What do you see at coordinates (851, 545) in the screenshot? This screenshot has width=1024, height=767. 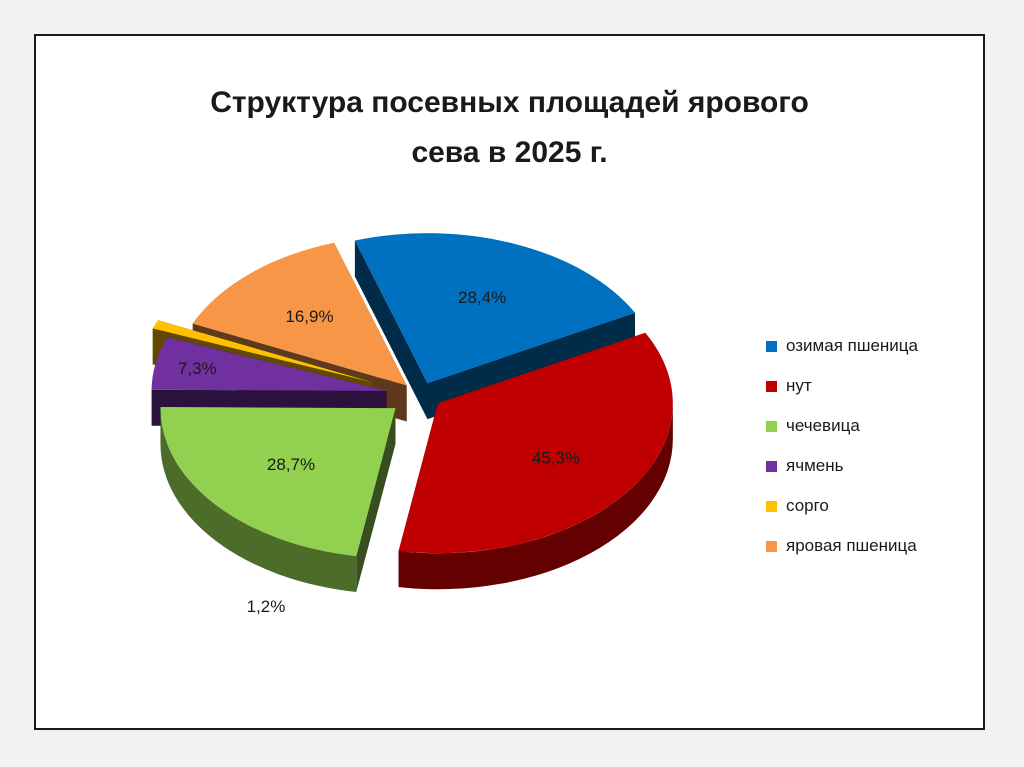 I see `legend-label: яровая пшеница` at bounding box center [851, 545].